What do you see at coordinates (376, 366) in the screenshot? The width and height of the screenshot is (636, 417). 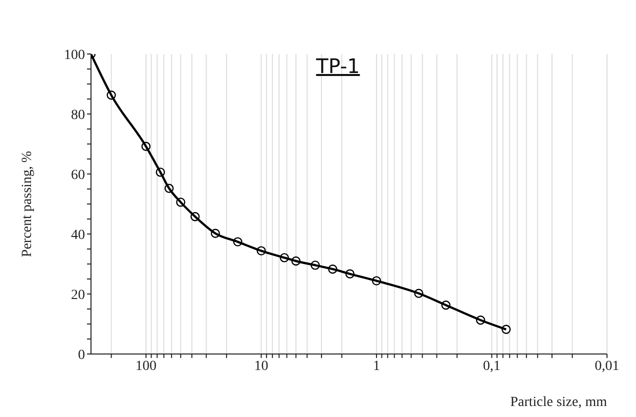 I see `x-tick-label: 1` at bounding box center [376, 366].